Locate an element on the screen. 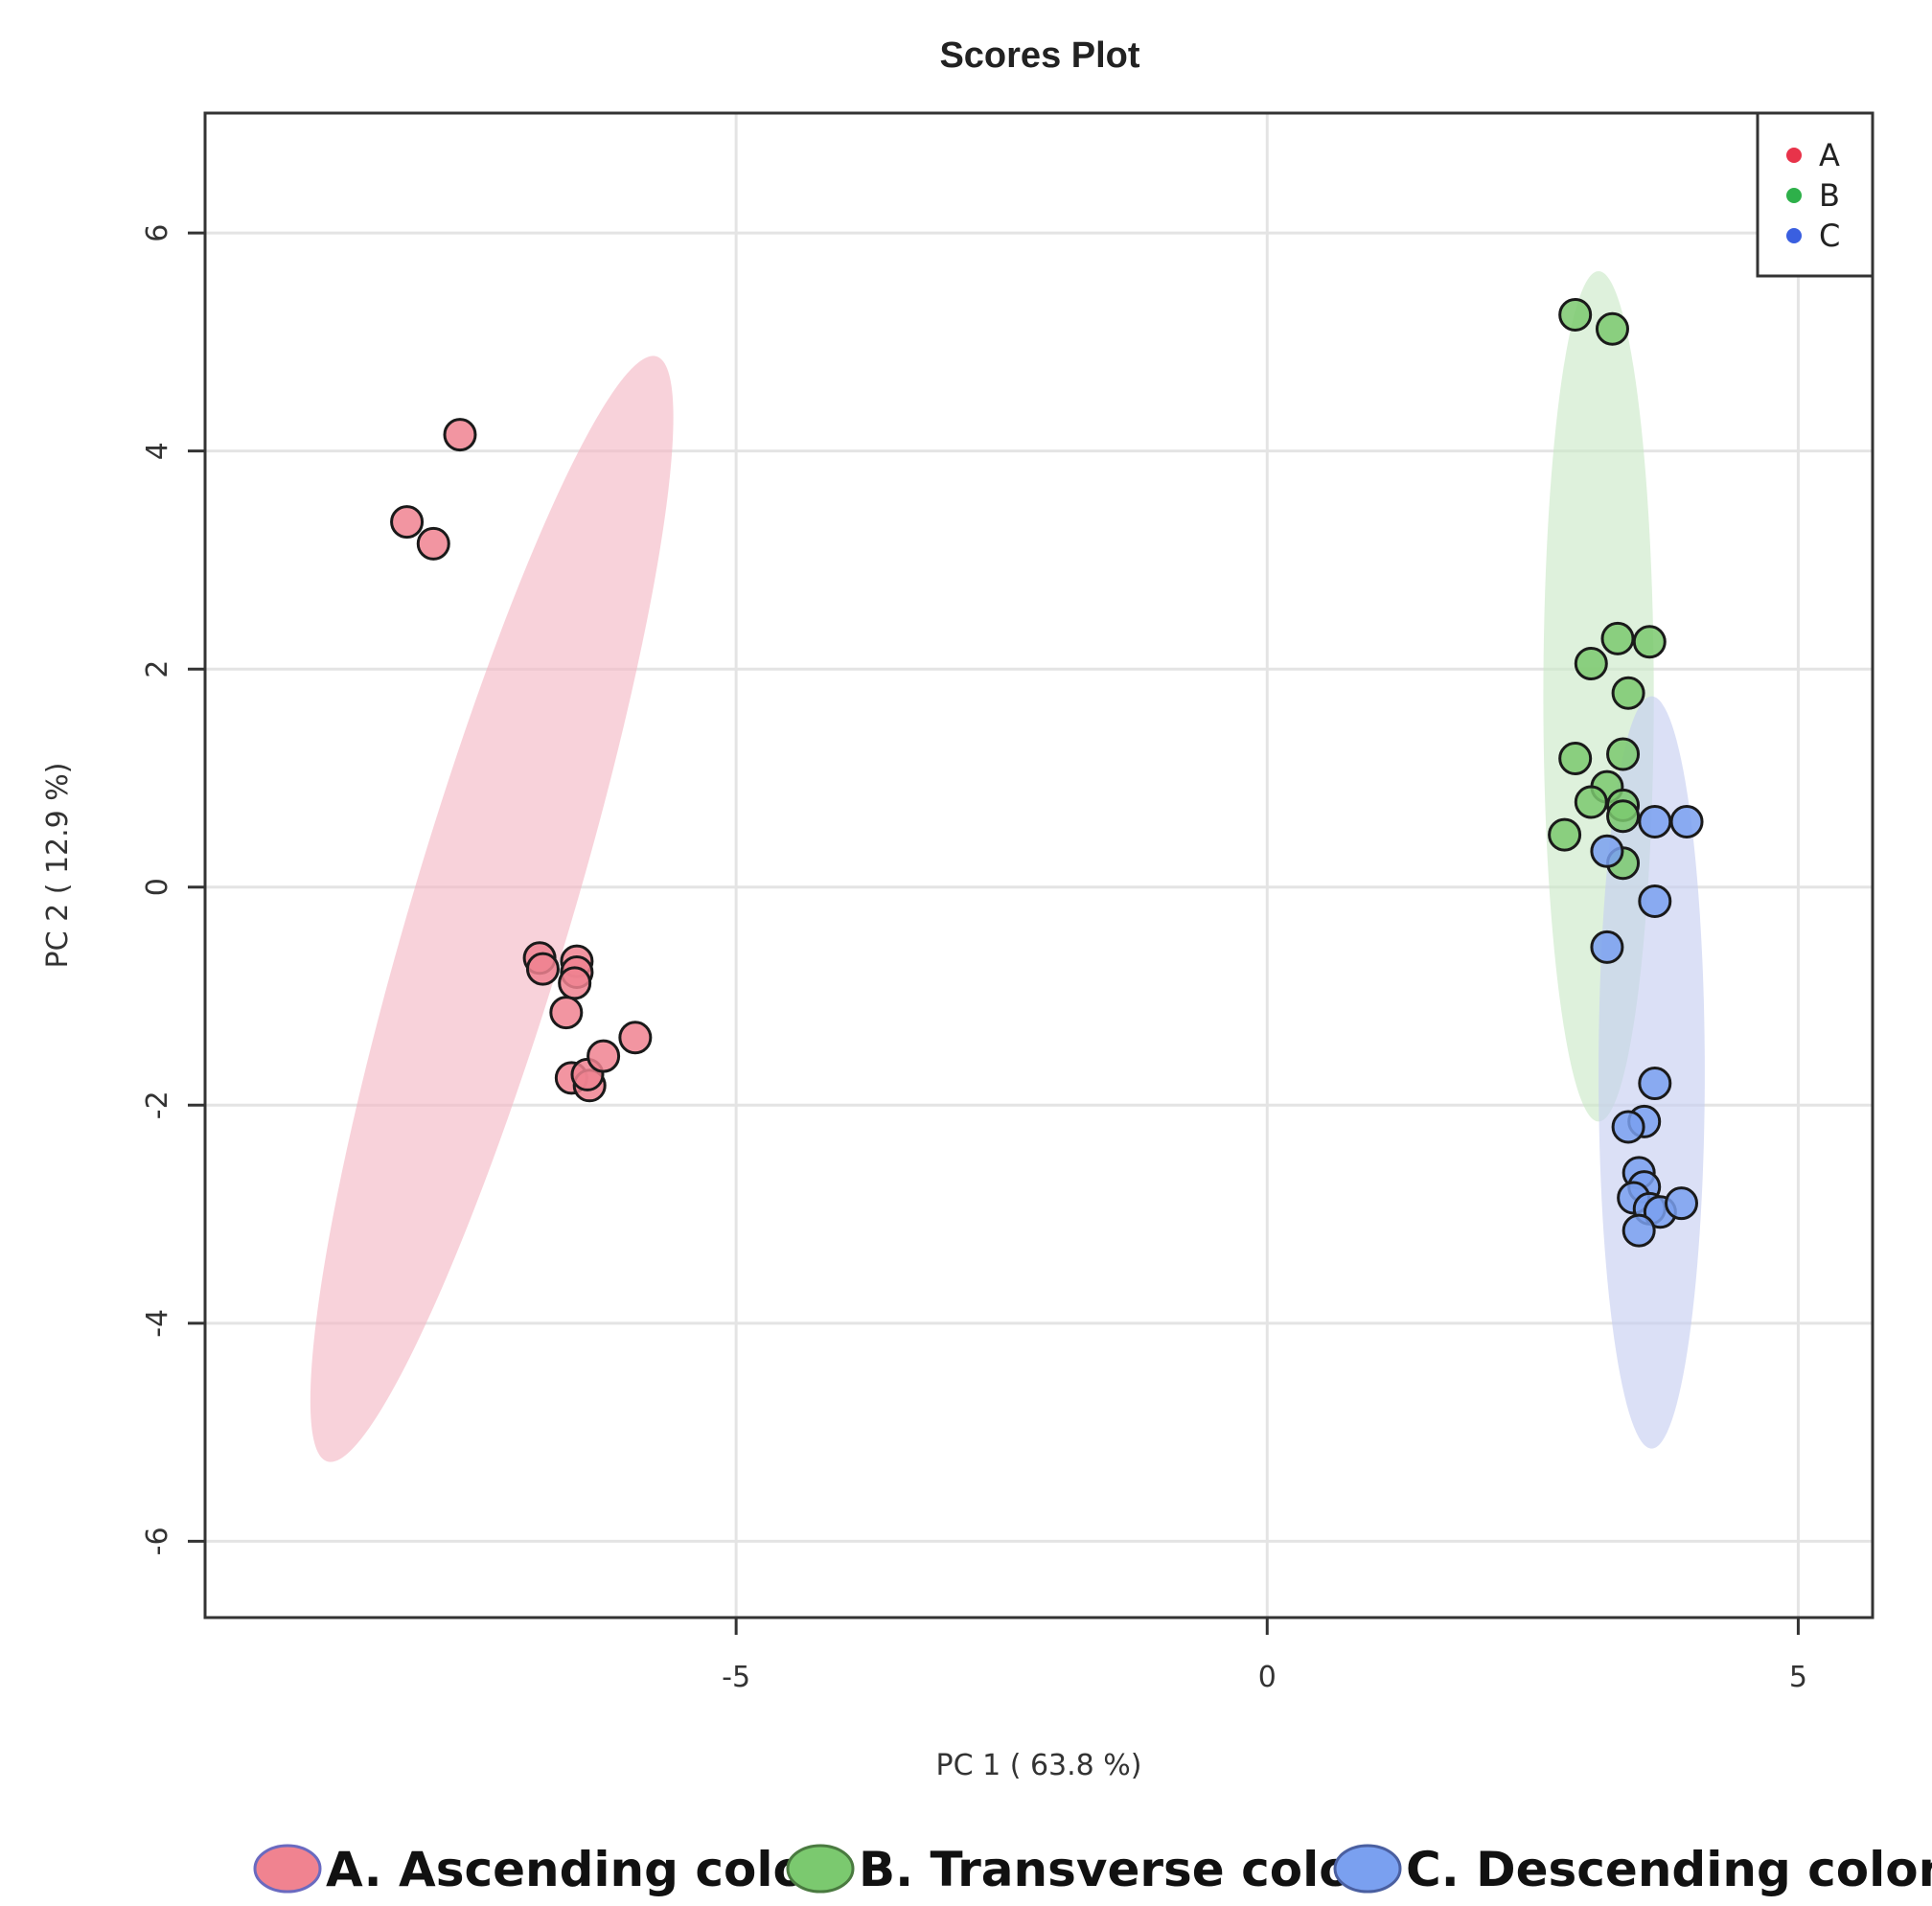 The height and width of the screenshot is (1906, 1932). x-axis-label: PC 1 ( 63.8 %) is located at coordinates (1039, 1765).